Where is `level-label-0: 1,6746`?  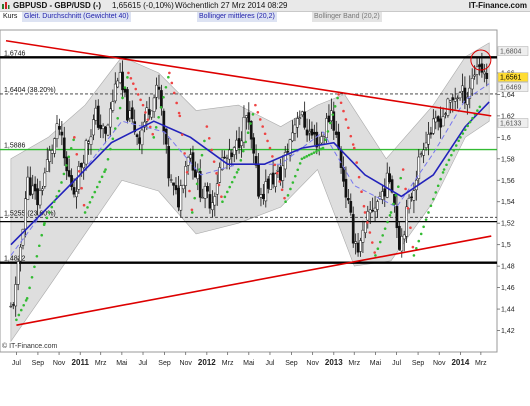 level-label-0: 1,6746 is located at coordinates (15, 53).